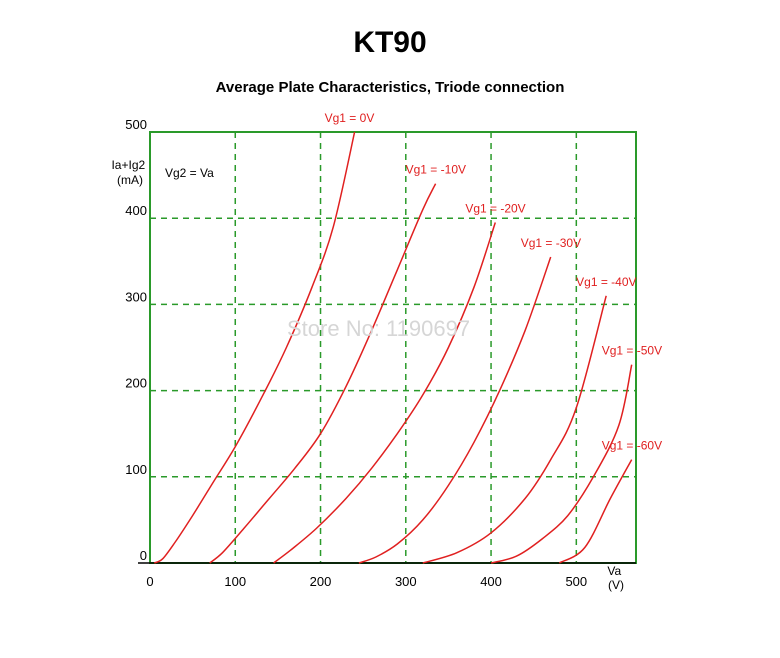  Describe the element at coordinates (551, 243) in the screenshot. I see `curve-label: Vg1 = -30V` at that location.